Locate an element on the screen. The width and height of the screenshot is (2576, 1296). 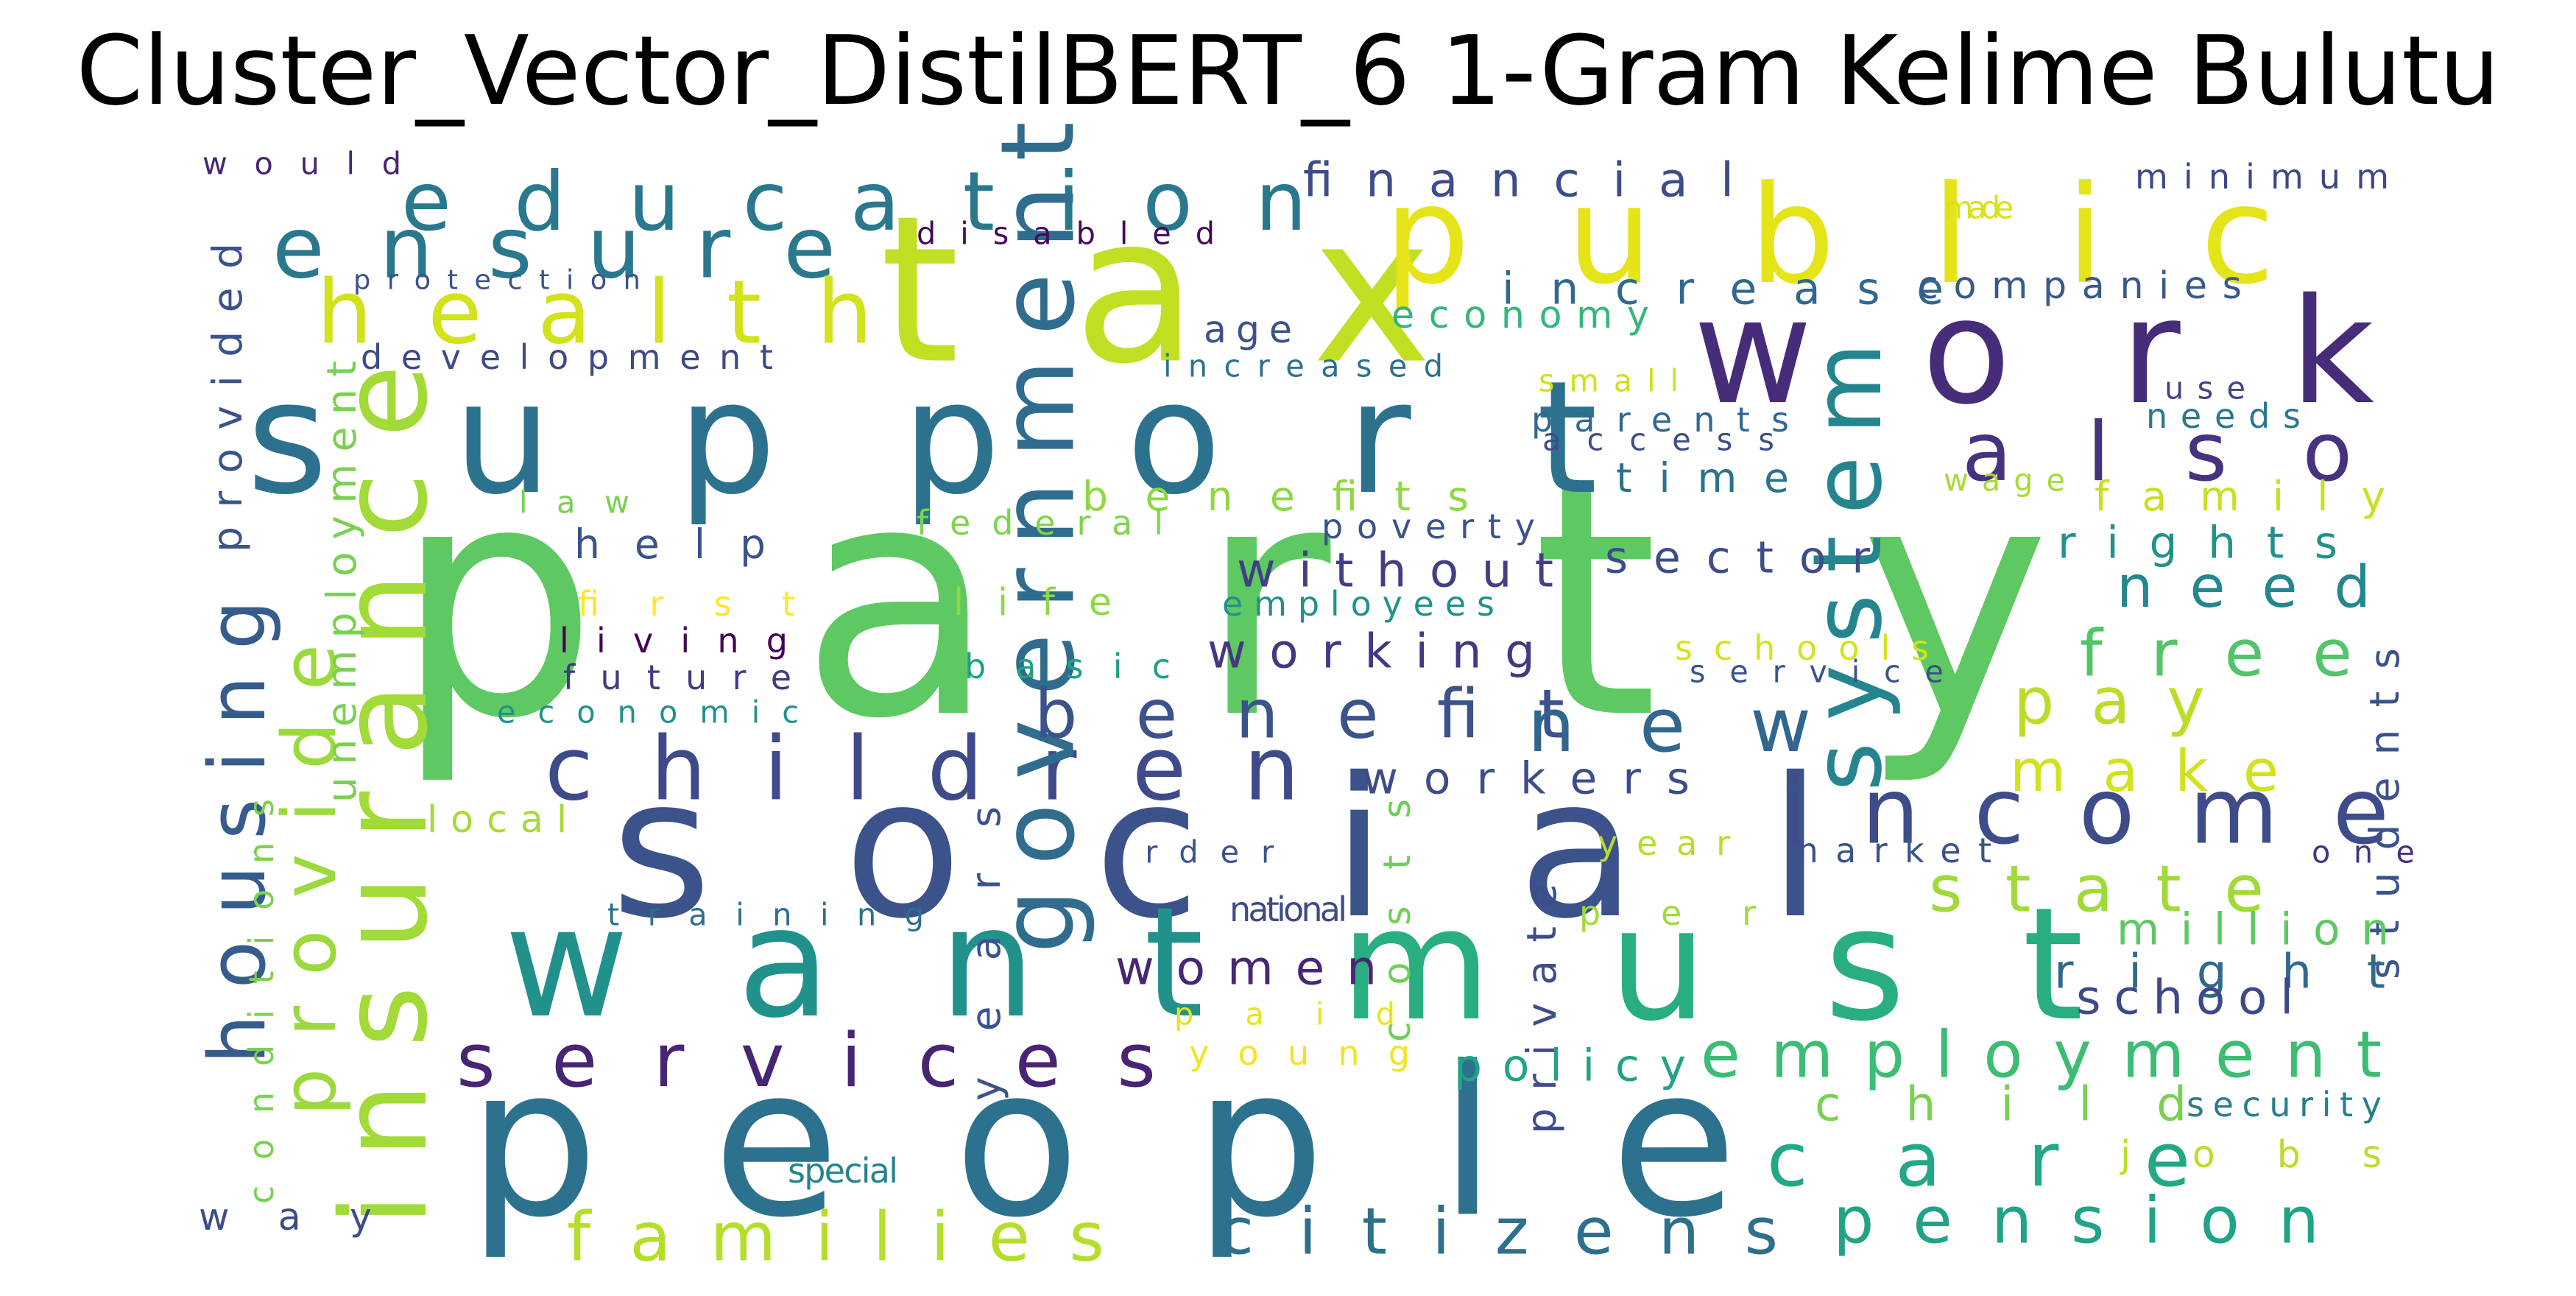
word-conditions: conditions is located at coordinates (261, 1001).